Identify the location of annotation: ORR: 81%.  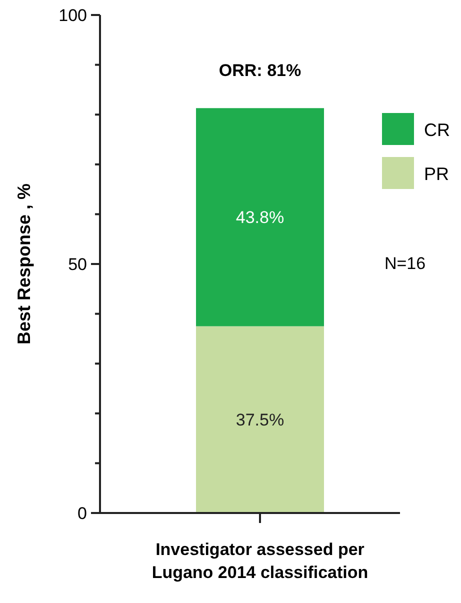
(260, 70).